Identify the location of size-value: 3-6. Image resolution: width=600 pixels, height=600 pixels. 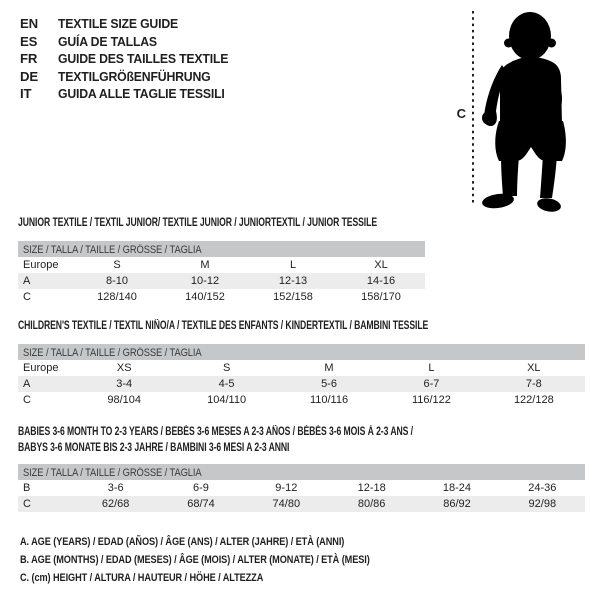
(115, 488).